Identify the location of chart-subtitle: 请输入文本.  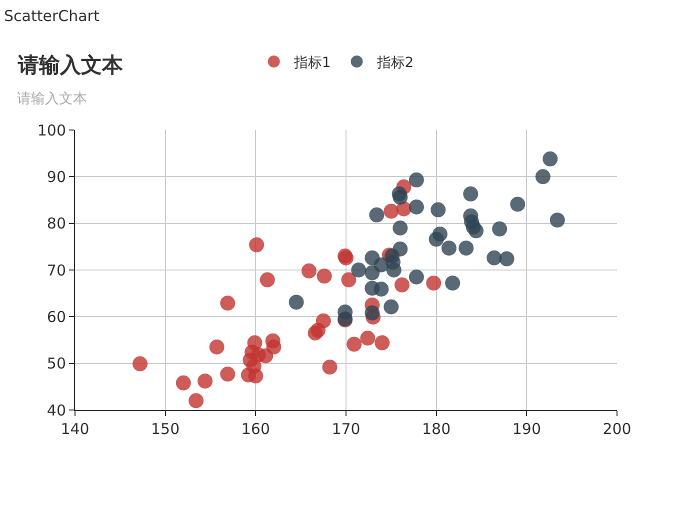
(52, 99).